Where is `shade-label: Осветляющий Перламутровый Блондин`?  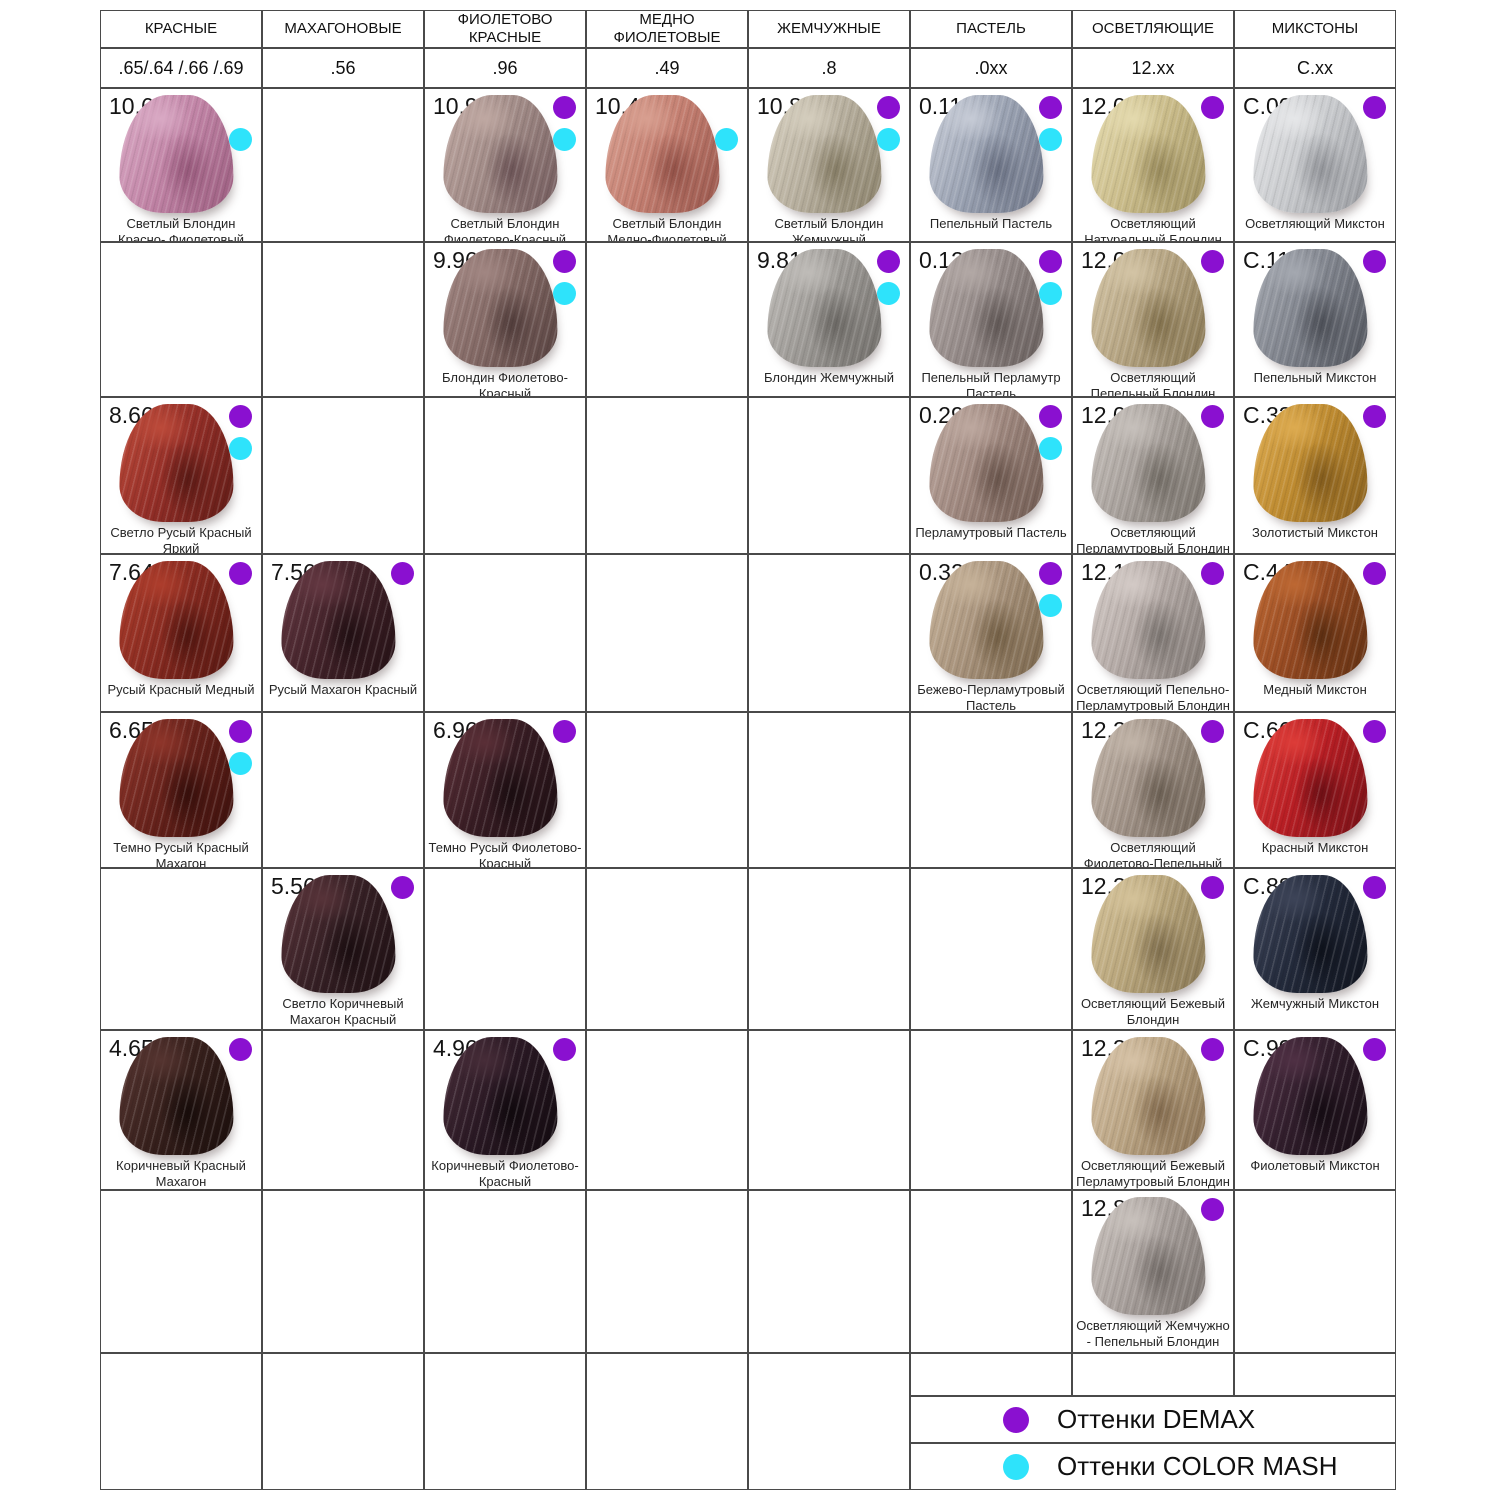 shade-label: Осветляющий Перламутровый Блондин is located at coordinates (1153, 539).